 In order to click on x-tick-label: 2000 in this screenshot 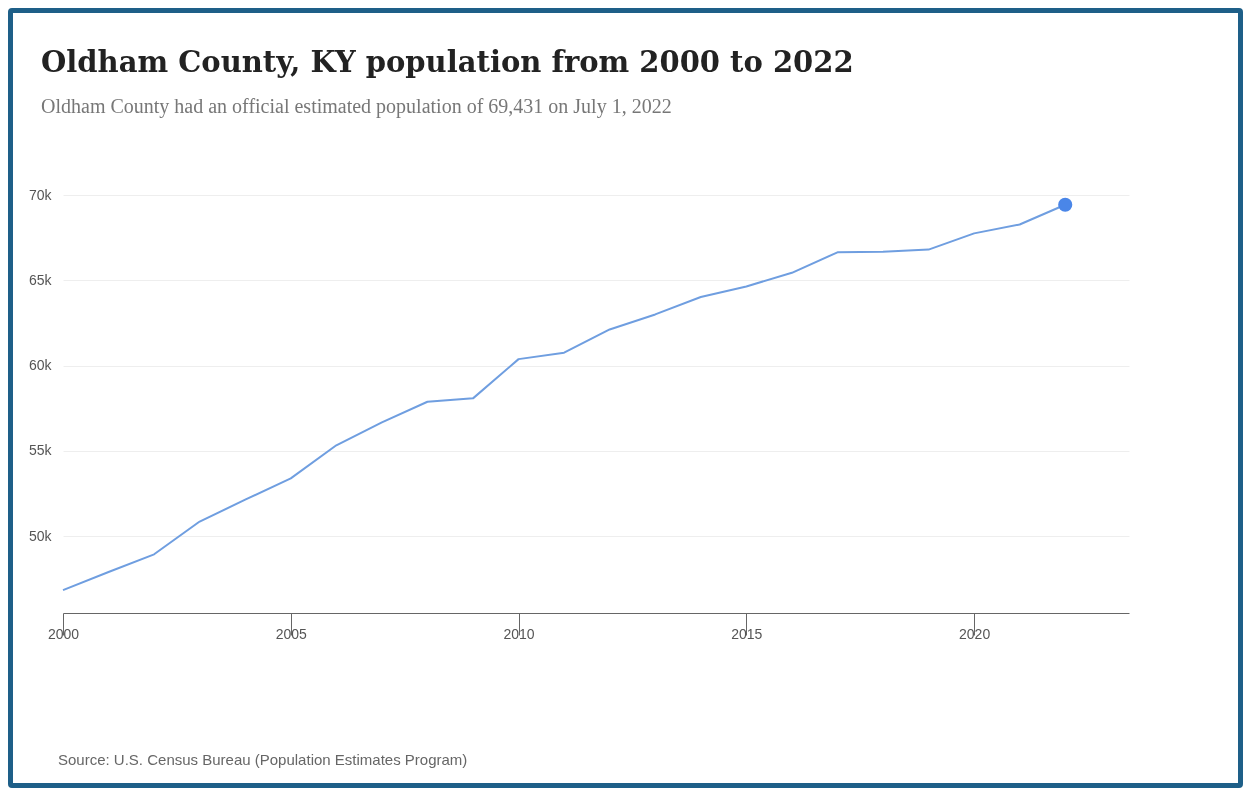, I will do `click(63, 633)`.